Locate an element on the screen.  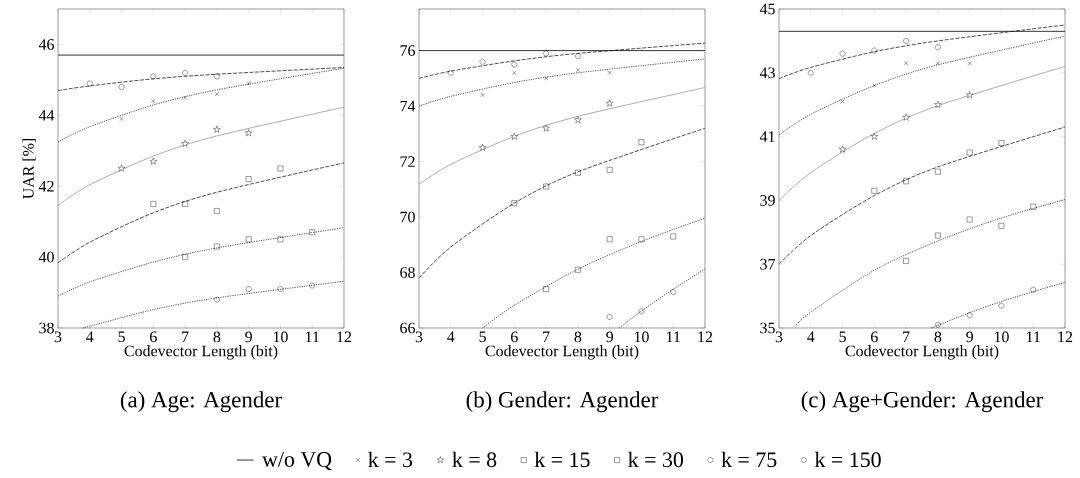
legend-label: k = 8 is located at coordinates (474, 459).